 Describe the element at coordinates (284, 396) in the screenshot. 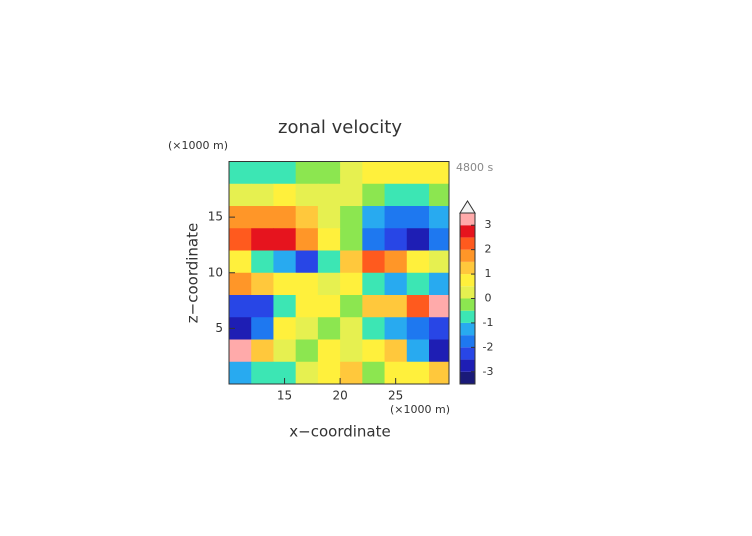

I see `x-tick-label: 15` at that location.